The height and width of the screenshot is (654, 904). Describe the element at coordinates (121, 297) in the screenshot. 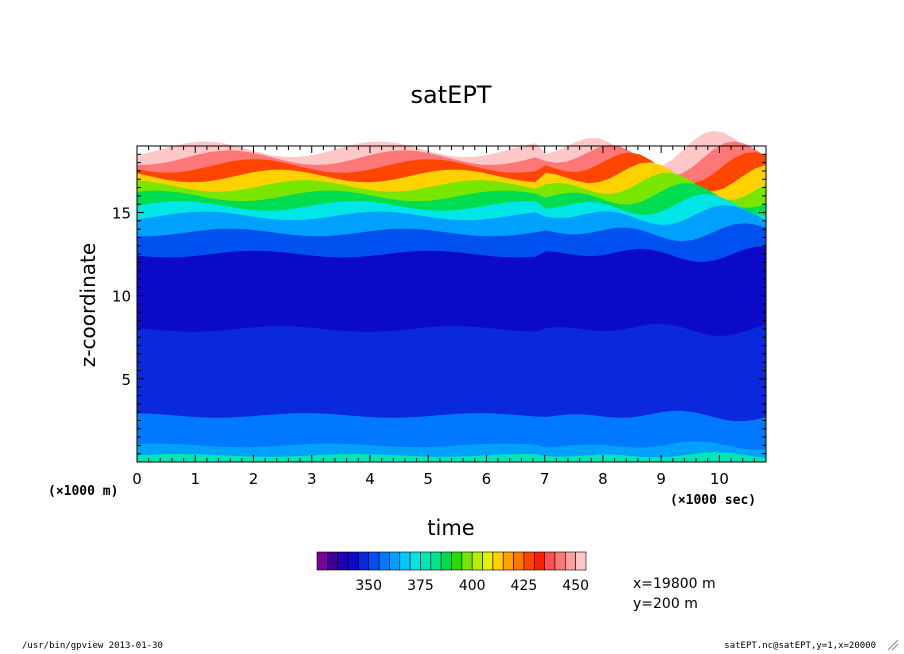

I see `y-tick-label: 10` at that location.